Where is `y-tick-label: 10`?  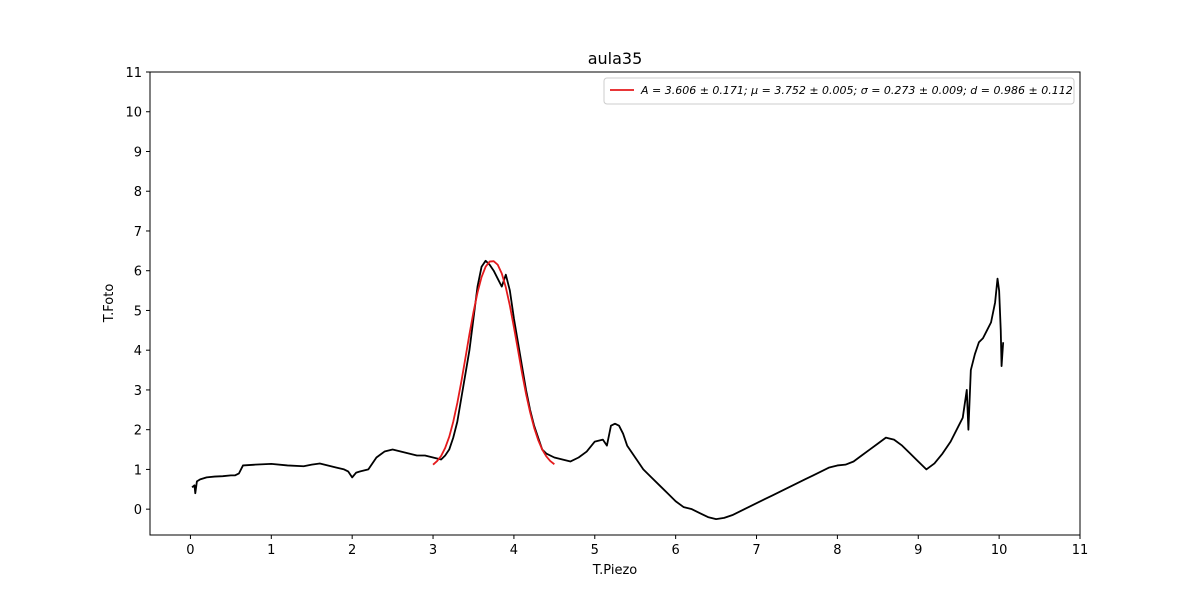 y-tick-label: 10 is located at coordinates (133, 113).